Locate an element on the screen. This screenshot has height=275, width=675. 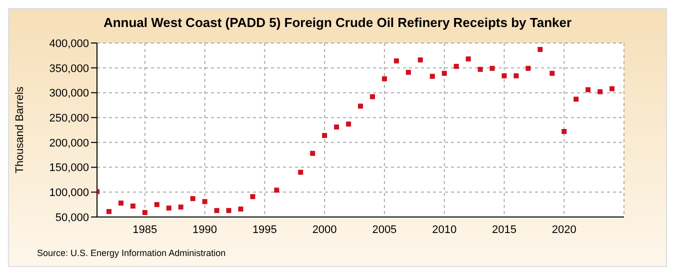
y-tick-label: 100,000 is located at coordinates (69, 193).